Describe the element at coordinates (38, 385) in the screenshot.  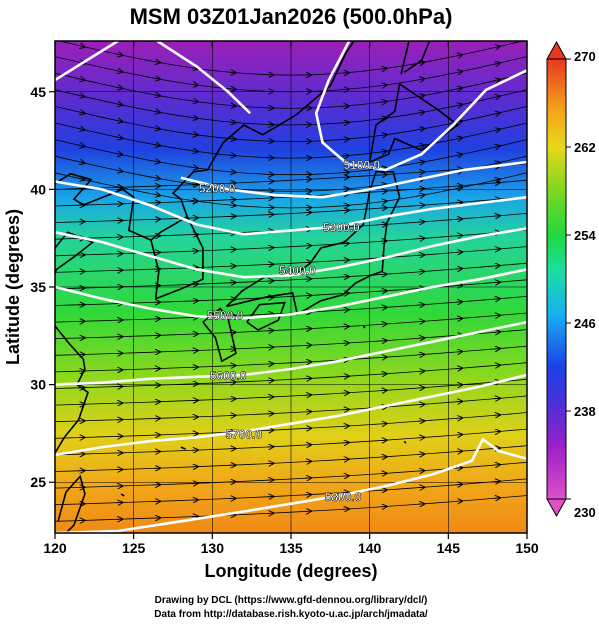
I see `y-tick-label: 30` at that location.